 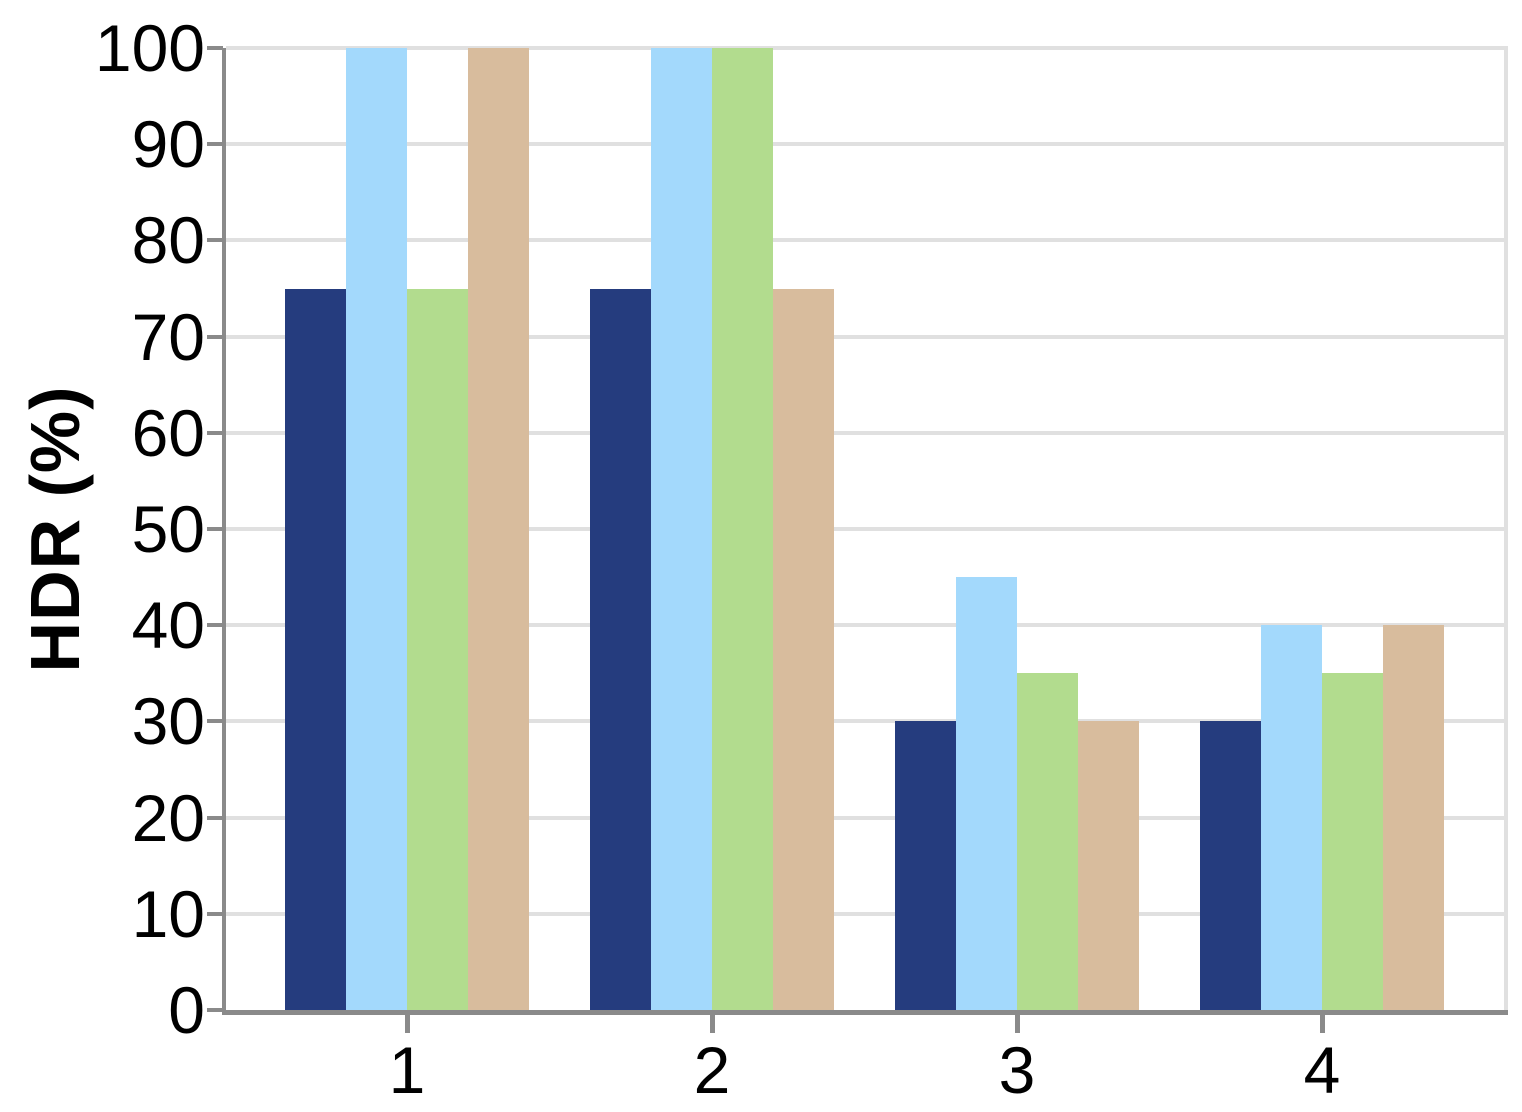 I want to click on bar-group1-tan, so click(x=498, y=529).